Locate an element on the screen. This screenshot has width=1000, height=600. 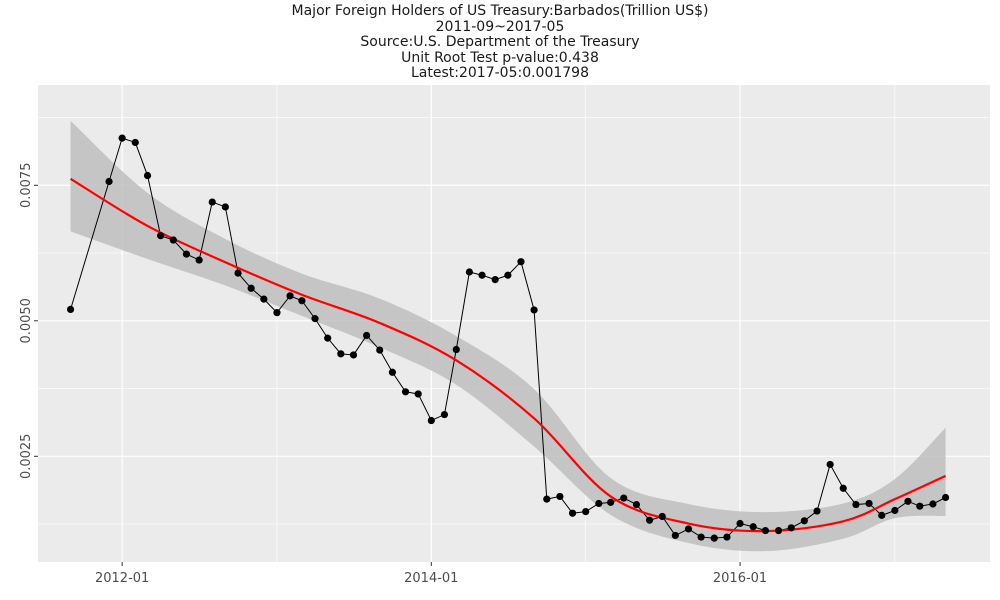
x-tick-label: 2014-01 is located at coordinates (431, 578).